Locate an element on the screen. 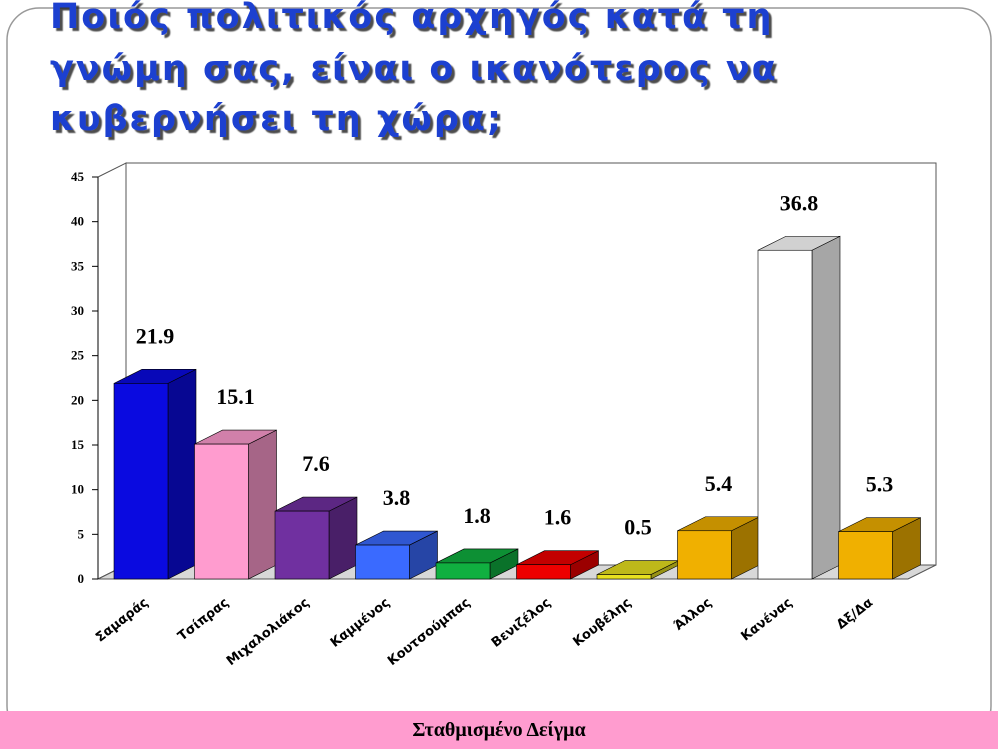 The height and width of the screenshot is (749, 998). value-label: 3.8 is located at coordinates (397, 497).